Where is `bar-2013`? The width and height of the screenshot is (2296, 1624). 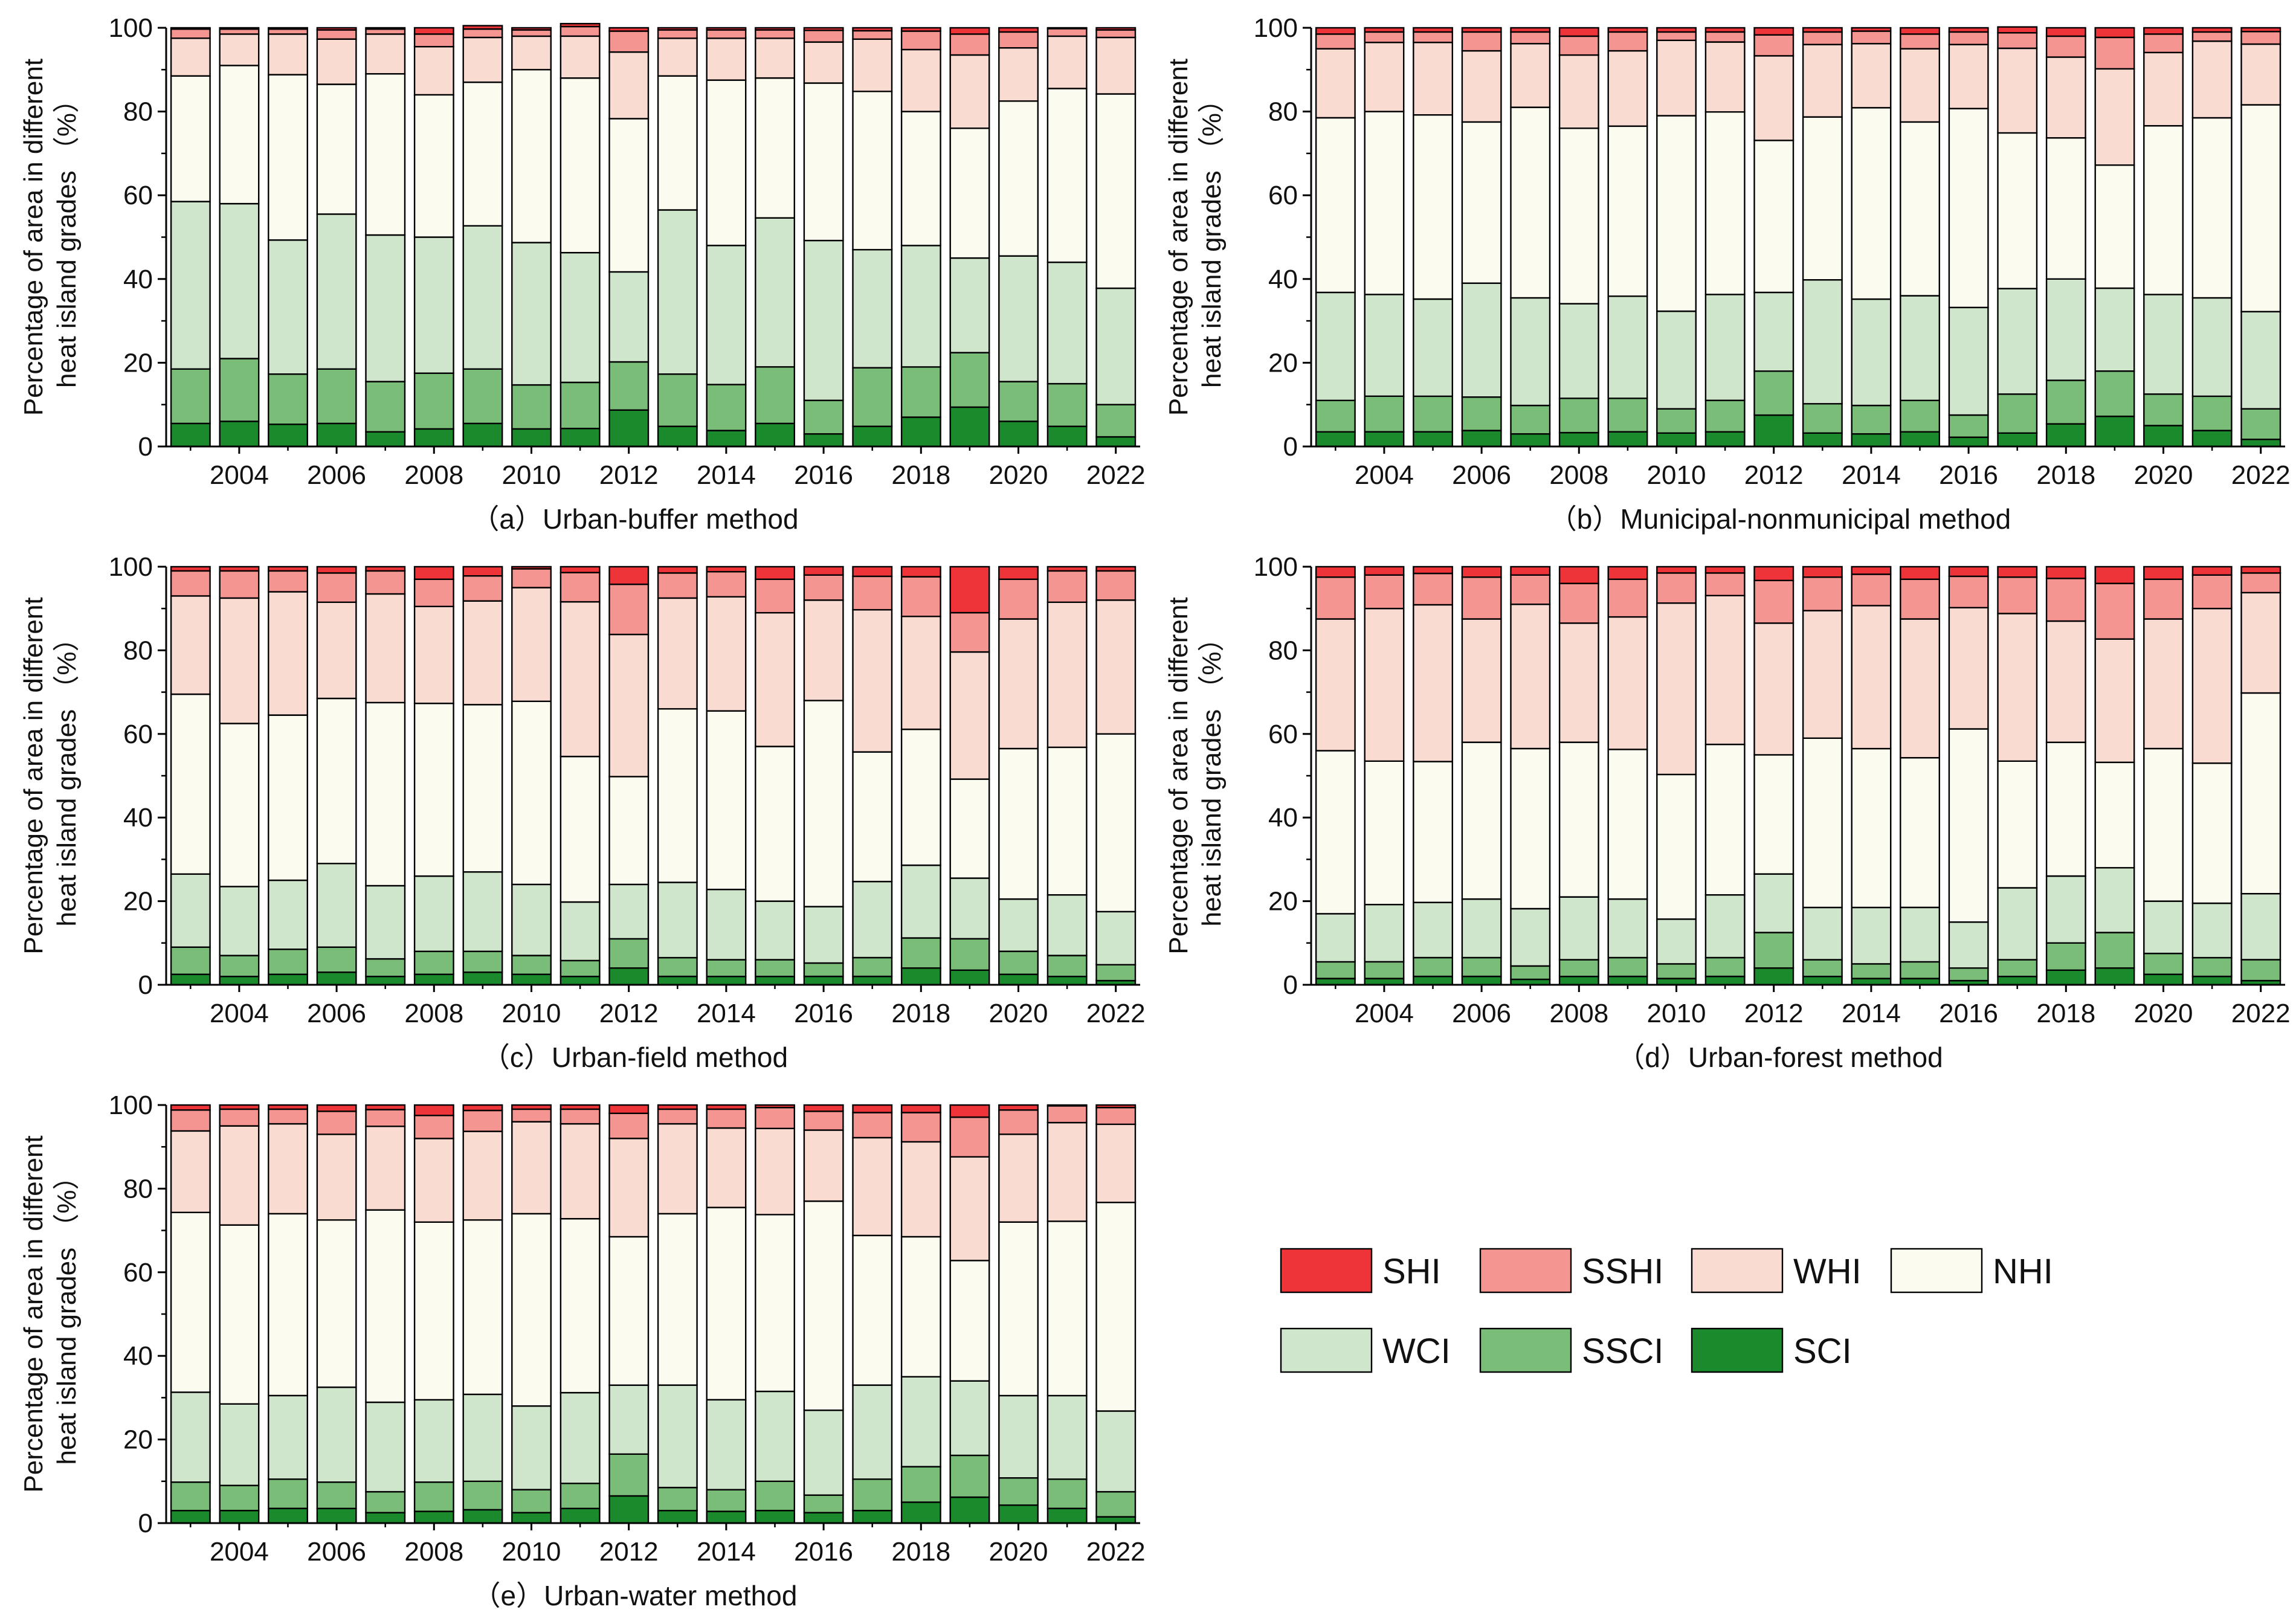
bar-2013 is located at coordinates (1822, 237).